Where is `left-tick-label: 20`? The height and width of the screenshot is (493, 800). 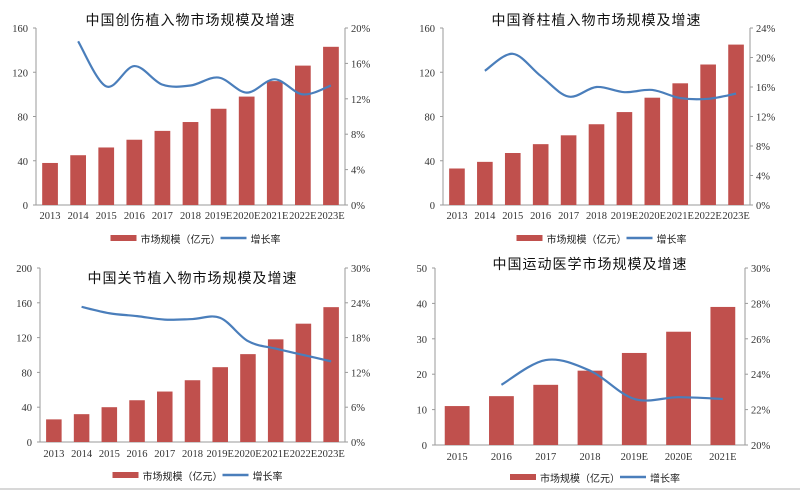
left-tick-label: 20 is located at coordinates (422, 375).